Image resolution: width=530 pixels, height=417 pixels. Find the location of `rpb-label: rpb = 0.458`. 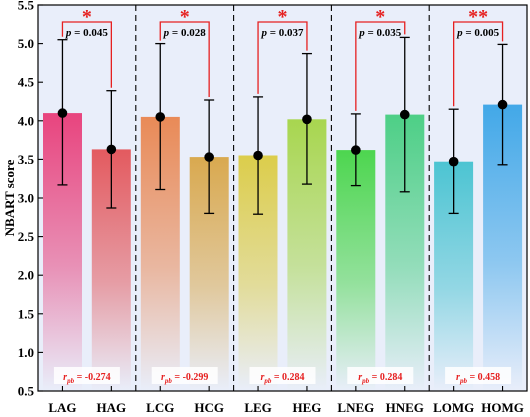

rpb-label: rpb = 0.458 is located at coordinates (478, 376).